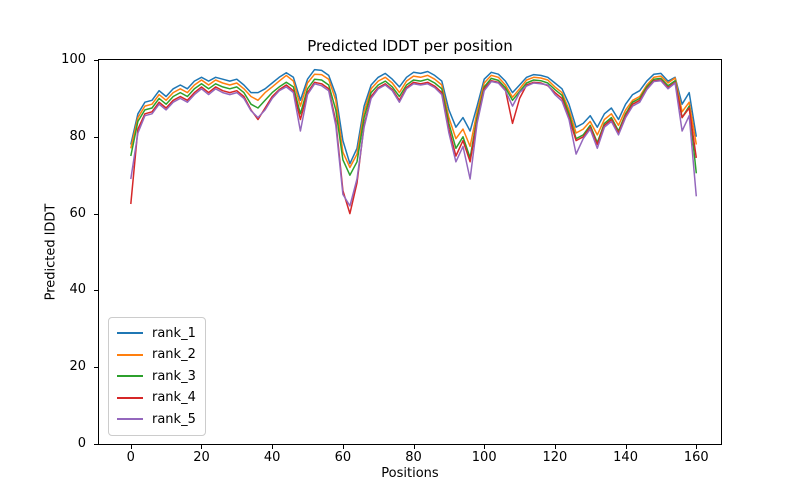 This screenshot has height=500, width=800. I want to click on legend-label: rank_3, so click(174, 376).